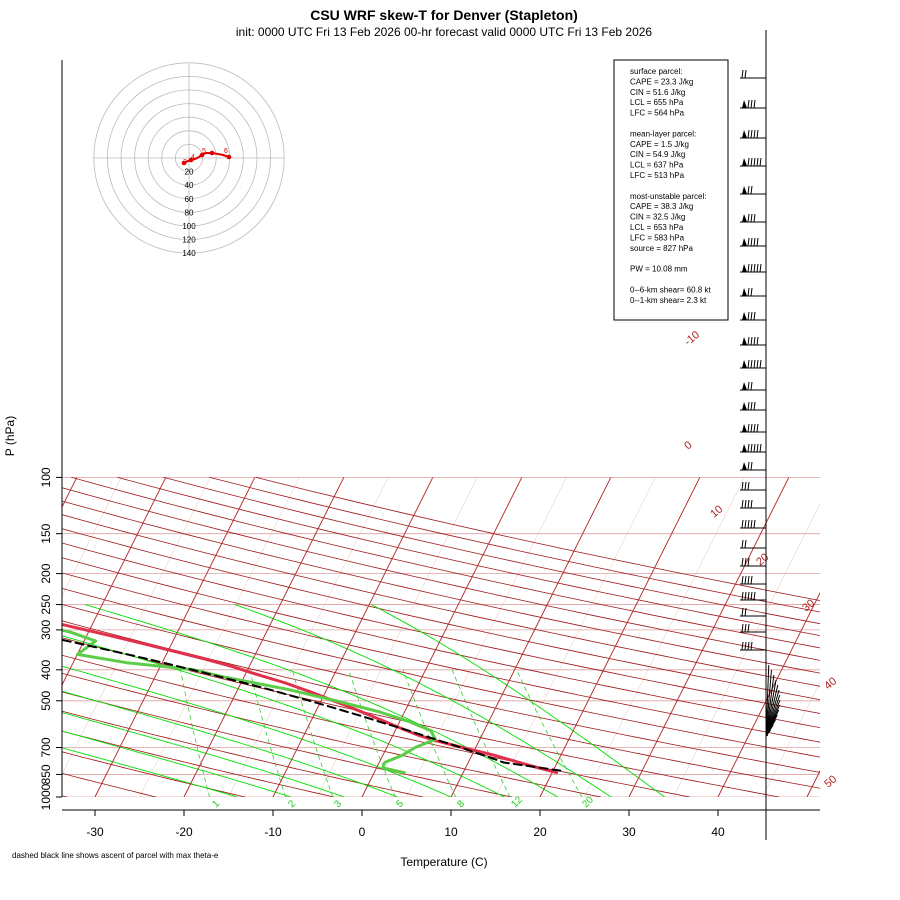 This screenshot has height=900, width=900. I want to click on y-tick-label: 850, so click(46, 774).